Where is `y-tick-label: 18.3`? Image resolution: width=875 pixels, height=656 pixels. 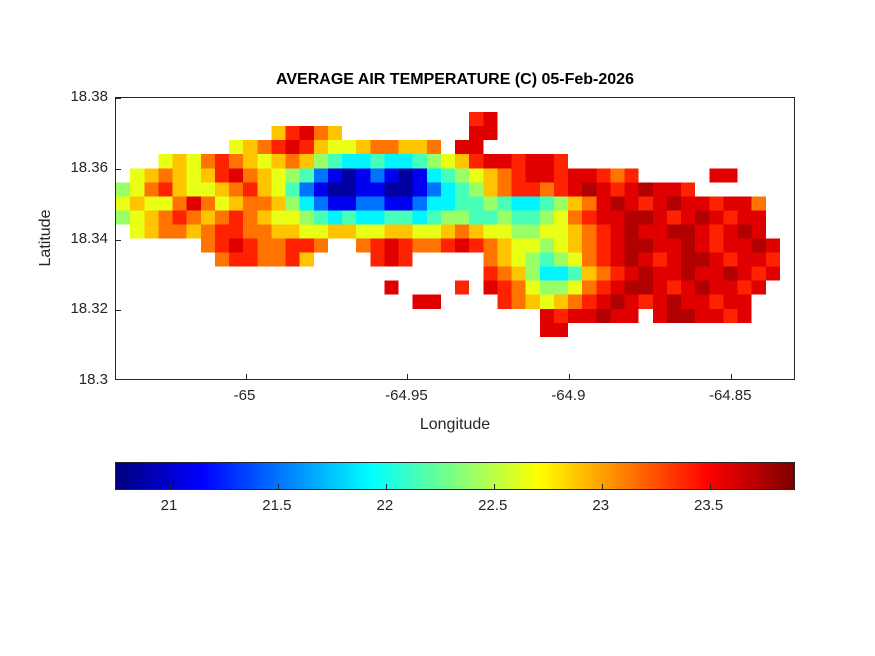 y-tick-label: 18.3 is located at coordinates (93, 379).